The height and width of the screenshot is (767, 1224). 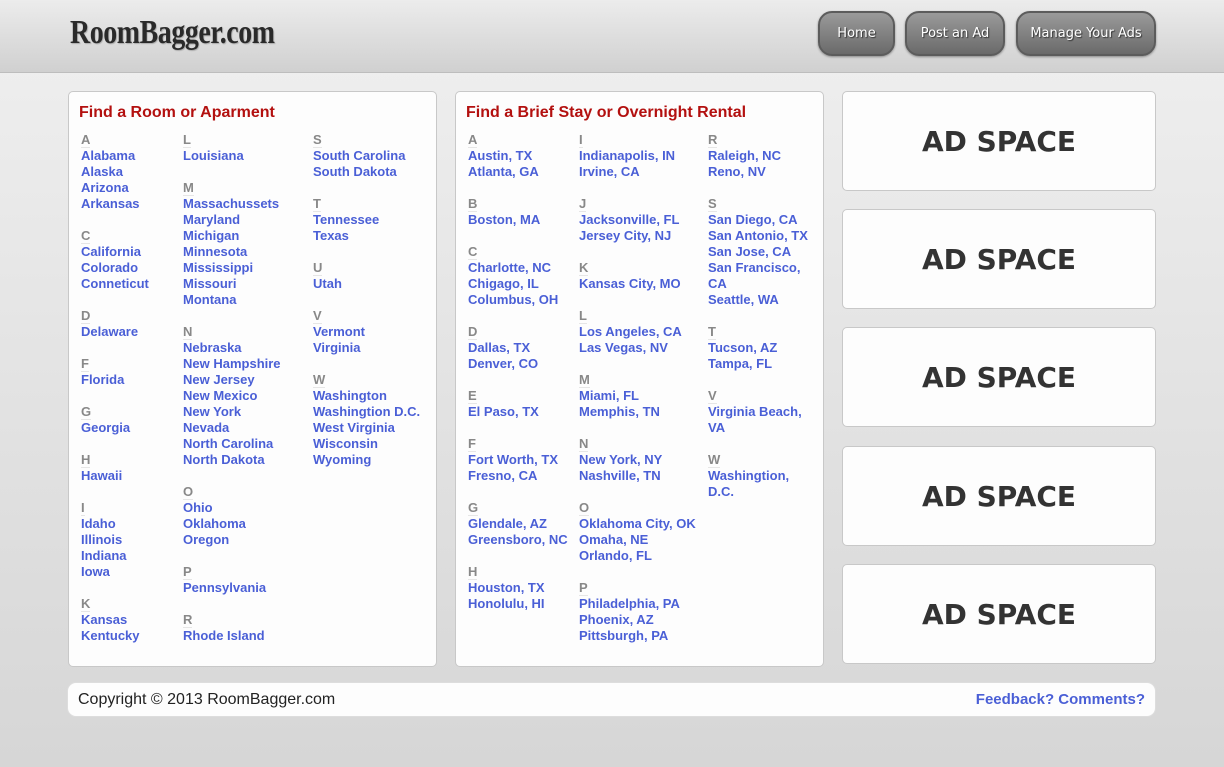 I want to click on location-link: West Virginia, so click(x=354, y=427).